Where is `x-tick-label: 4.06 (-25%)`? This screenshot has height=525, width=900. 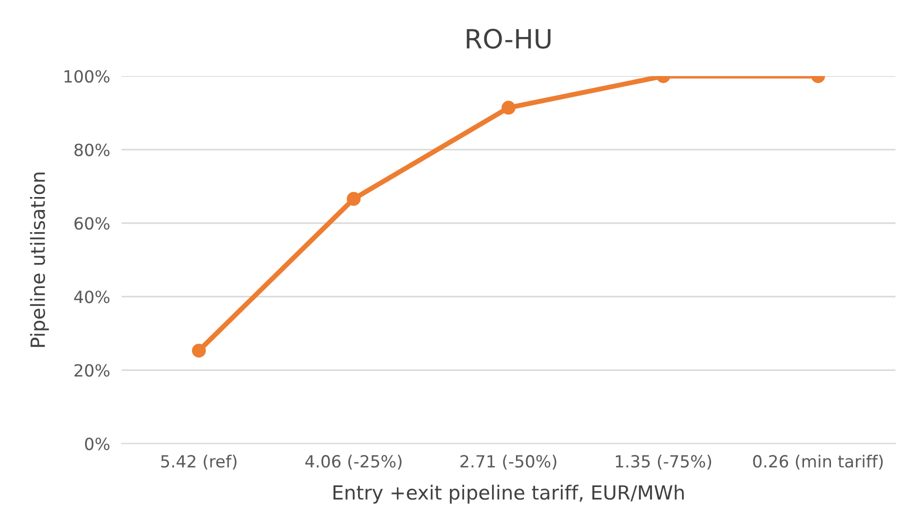 x-tick-label: 4.06 (-25%) is located at coordinates (353, 462).